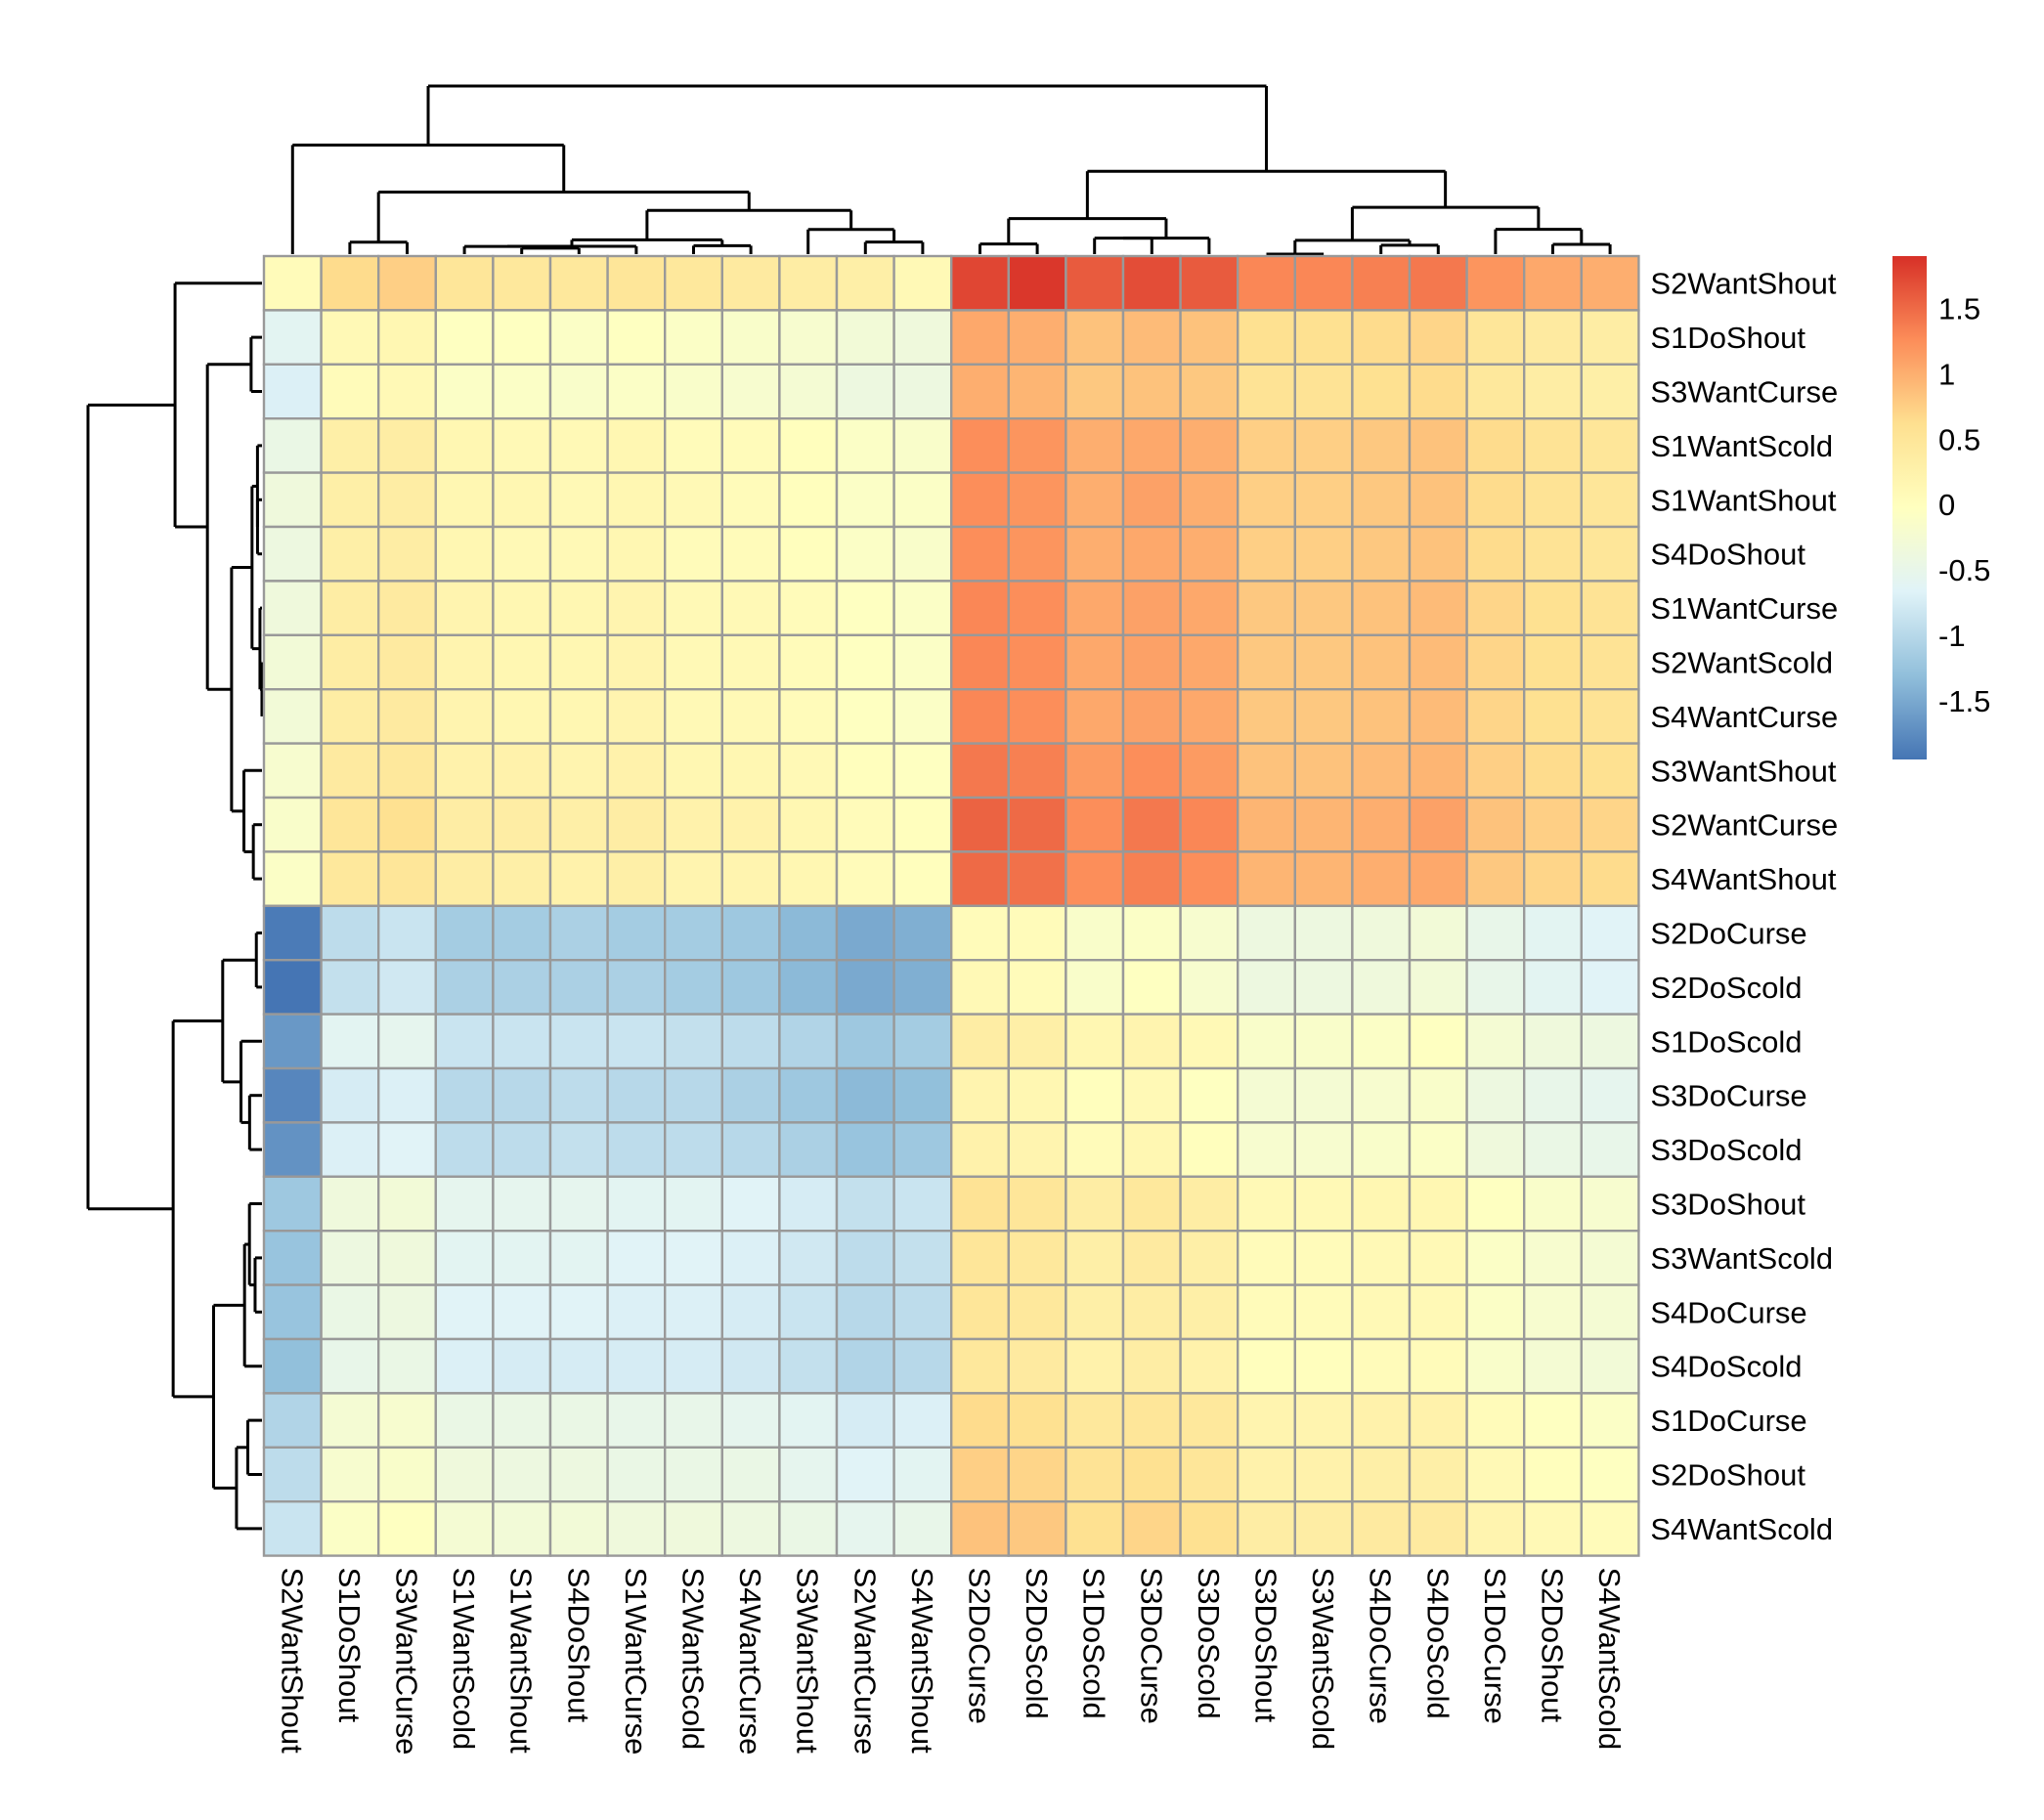  Describe the element at coordinates (1947, 505) in the screenshot. I see `legend-tick-label: 0` at that location.